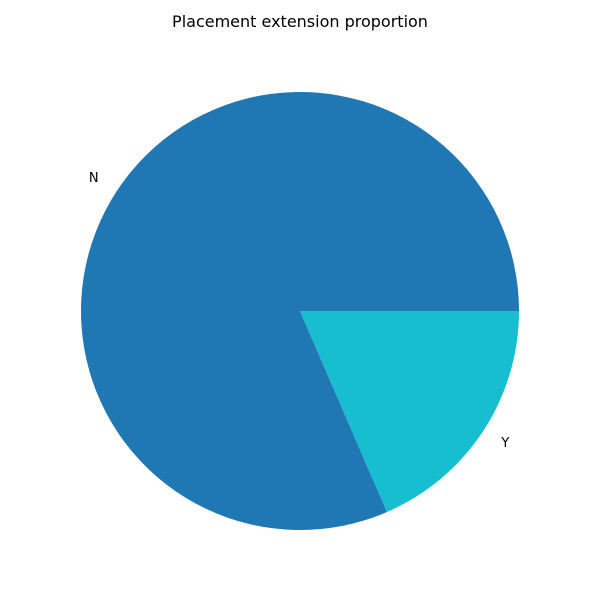 The image size is (600, 600). I want to click on pie-label-y: Y, so click(504, 443).